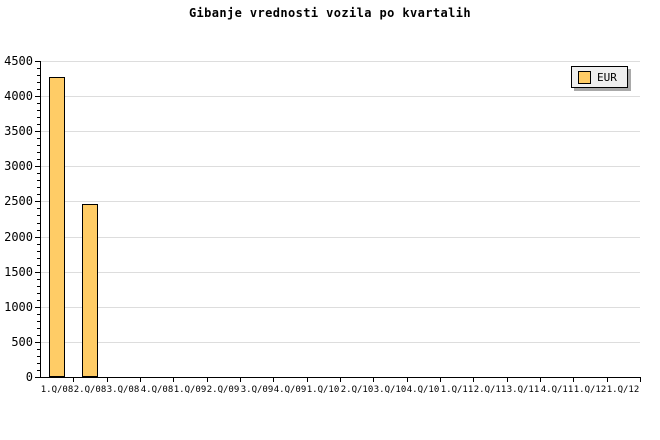  Describe the element at coordinates (490, 390) in the screenshot. I see `x-axis-tick-label: 2.Q/11` at that location.